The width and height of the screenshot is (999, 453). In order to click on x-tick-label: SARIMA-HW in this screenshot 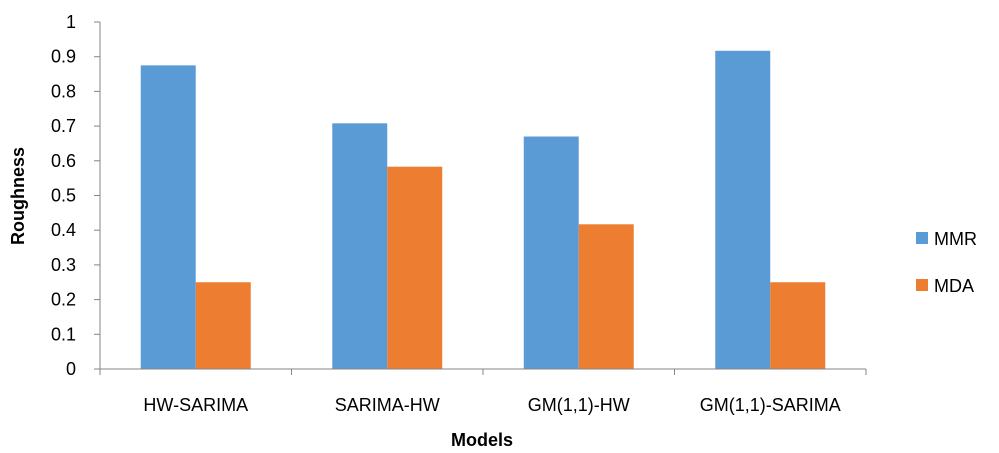, I will do `click(387, 405)`.